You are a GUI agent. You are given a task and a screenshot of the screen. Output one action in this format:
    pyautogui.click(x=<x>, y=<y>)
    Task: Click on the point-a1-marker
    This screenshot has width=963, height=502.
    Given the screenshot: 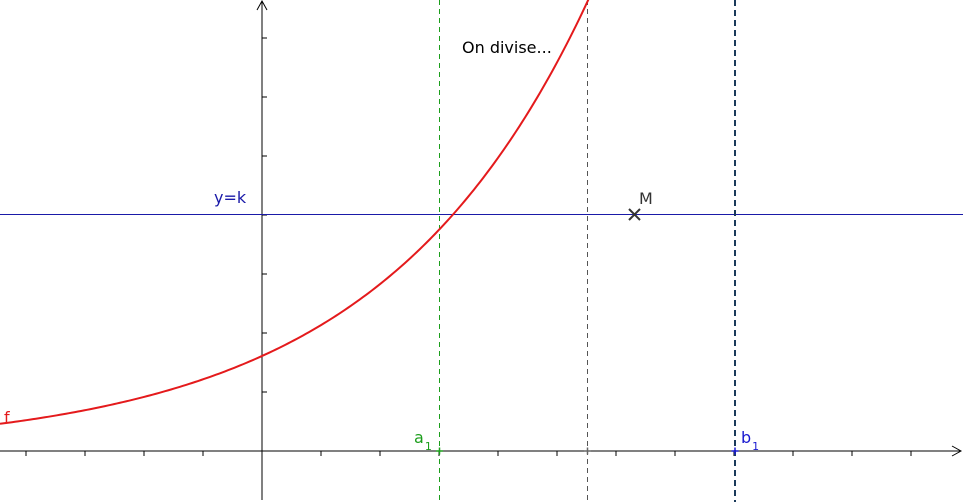 What is the action you would take?
    pyautogui.click(x=439, y=451)
    